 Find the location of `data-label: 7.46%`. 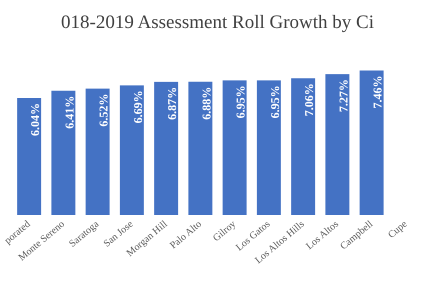

data-label: 7.46% is located at coordinates (377, 91).